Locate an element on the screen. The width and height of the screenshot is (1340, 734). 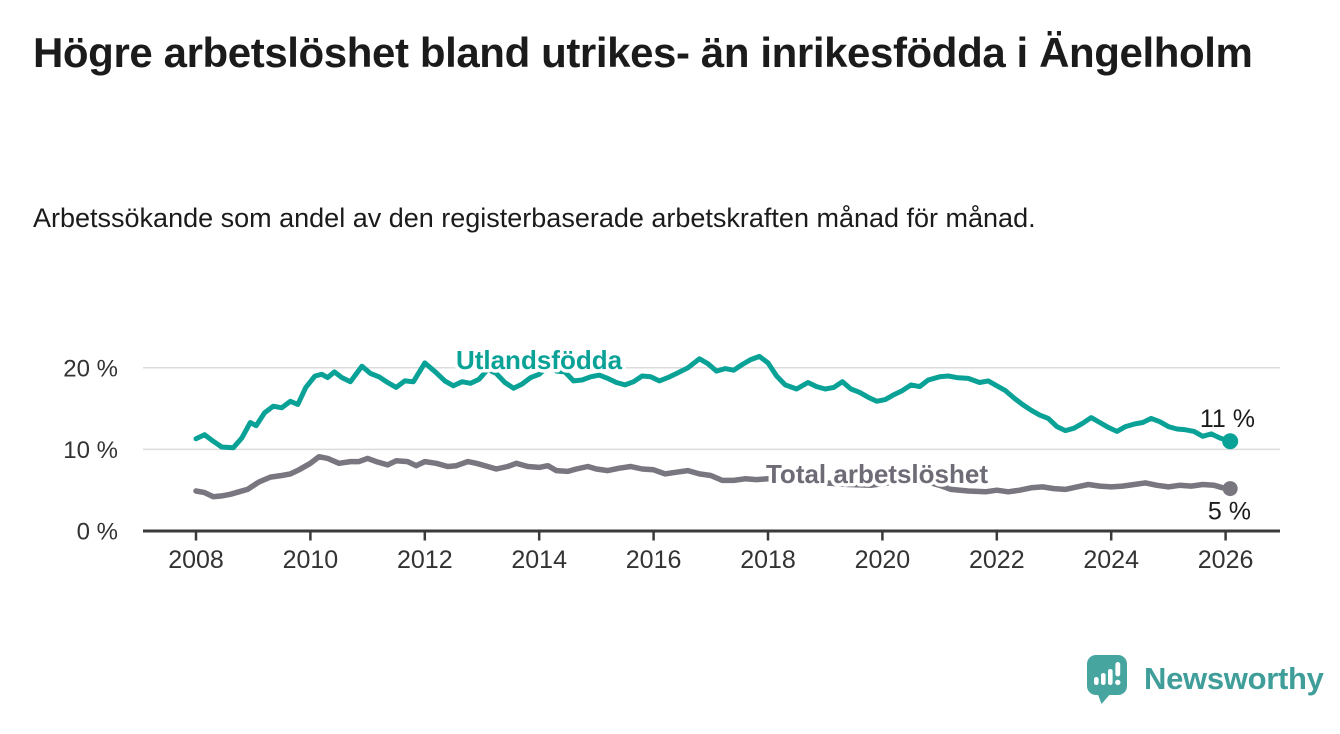
brand-footer: Newsworthy is located at coordinates (1204, 679).